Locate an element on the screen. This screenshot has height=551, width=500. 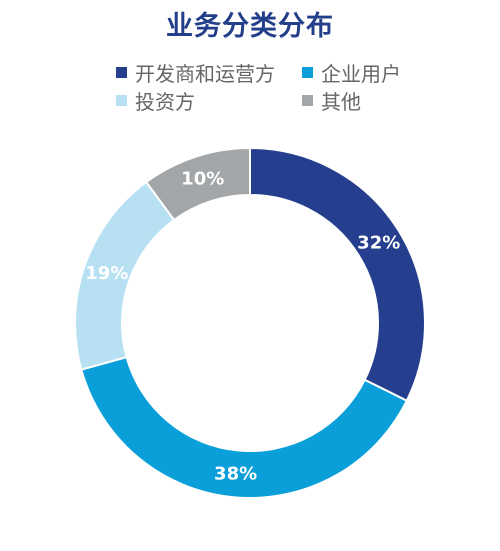
donut-slice-other is located at coordinates (197, 184).